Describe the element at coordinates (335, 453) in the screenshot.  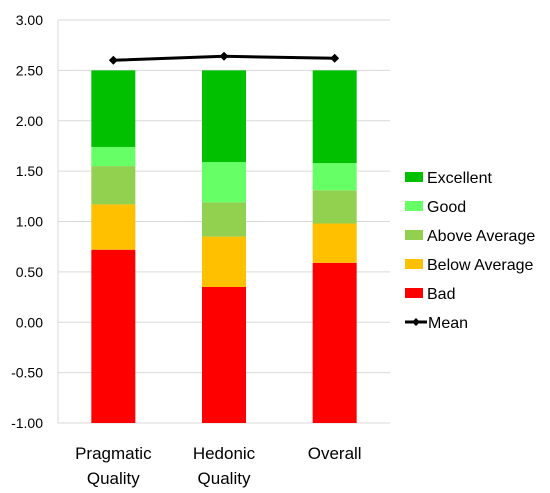
I see `category-label: Overall` at that location.